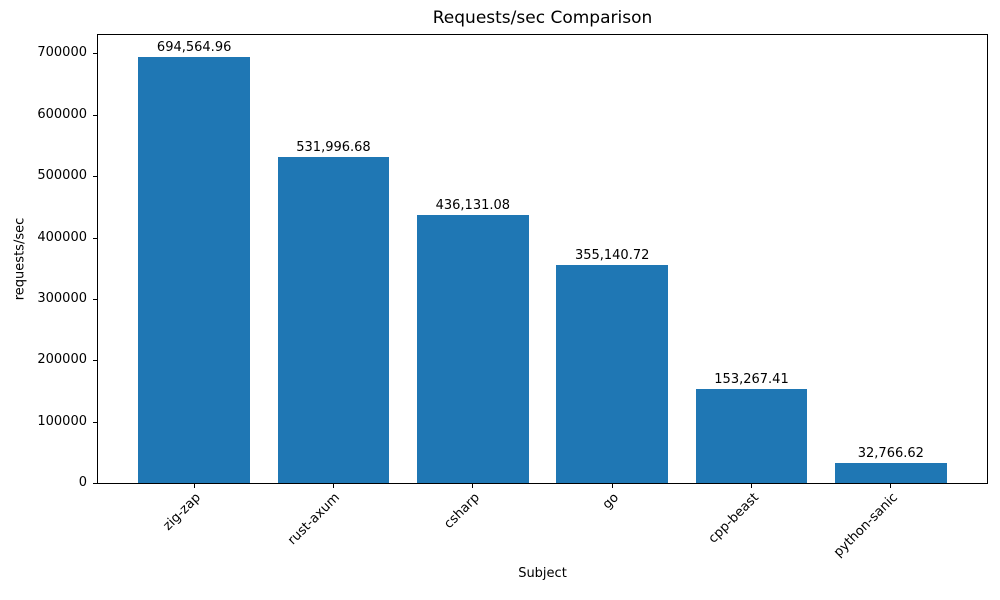  What do you see at coordinates (462, 511) in the screenshot?
I see `x-tick-label: csharp` at bounding box center [462, 511].